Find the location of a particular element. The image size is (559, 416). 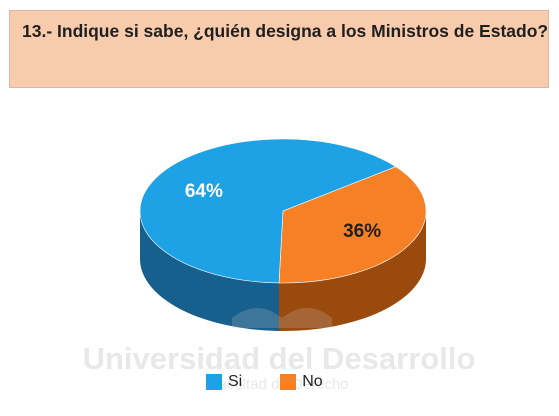

data-label-si: 64% is located at coordinates (204, 191).